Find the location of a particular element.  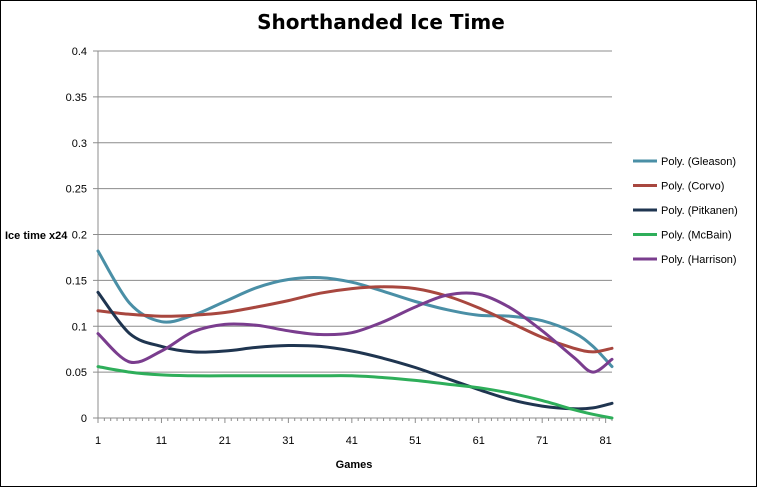

chart-title: Shorthanded Ice Time is located at coordinates (381, 22).